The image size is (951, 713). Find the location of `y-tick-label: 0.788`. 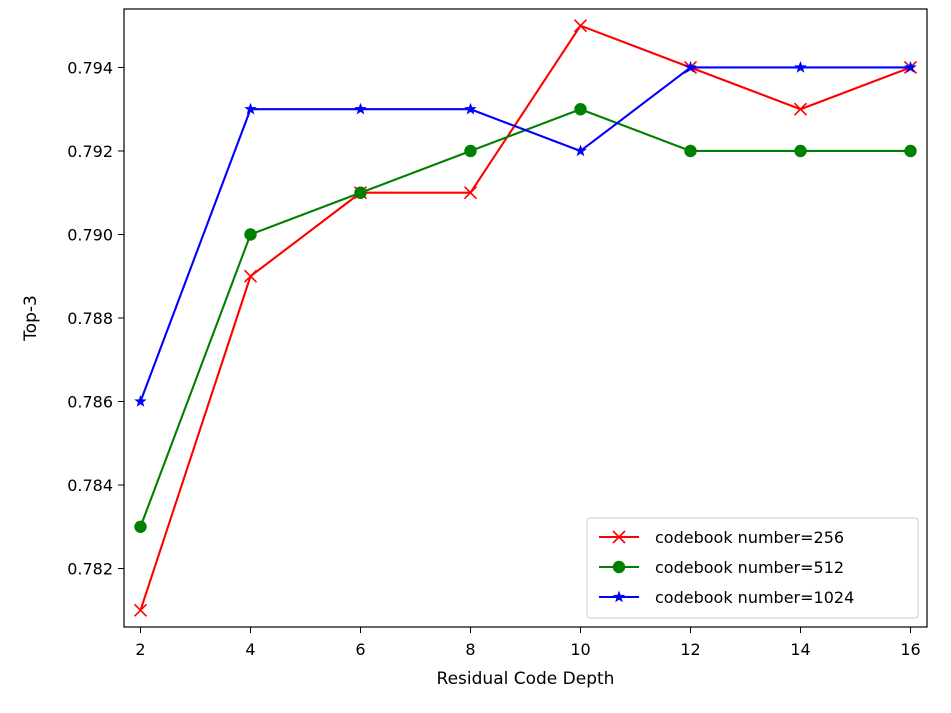

y-tick-label: 0.788 is located at coordinates (90, 318).